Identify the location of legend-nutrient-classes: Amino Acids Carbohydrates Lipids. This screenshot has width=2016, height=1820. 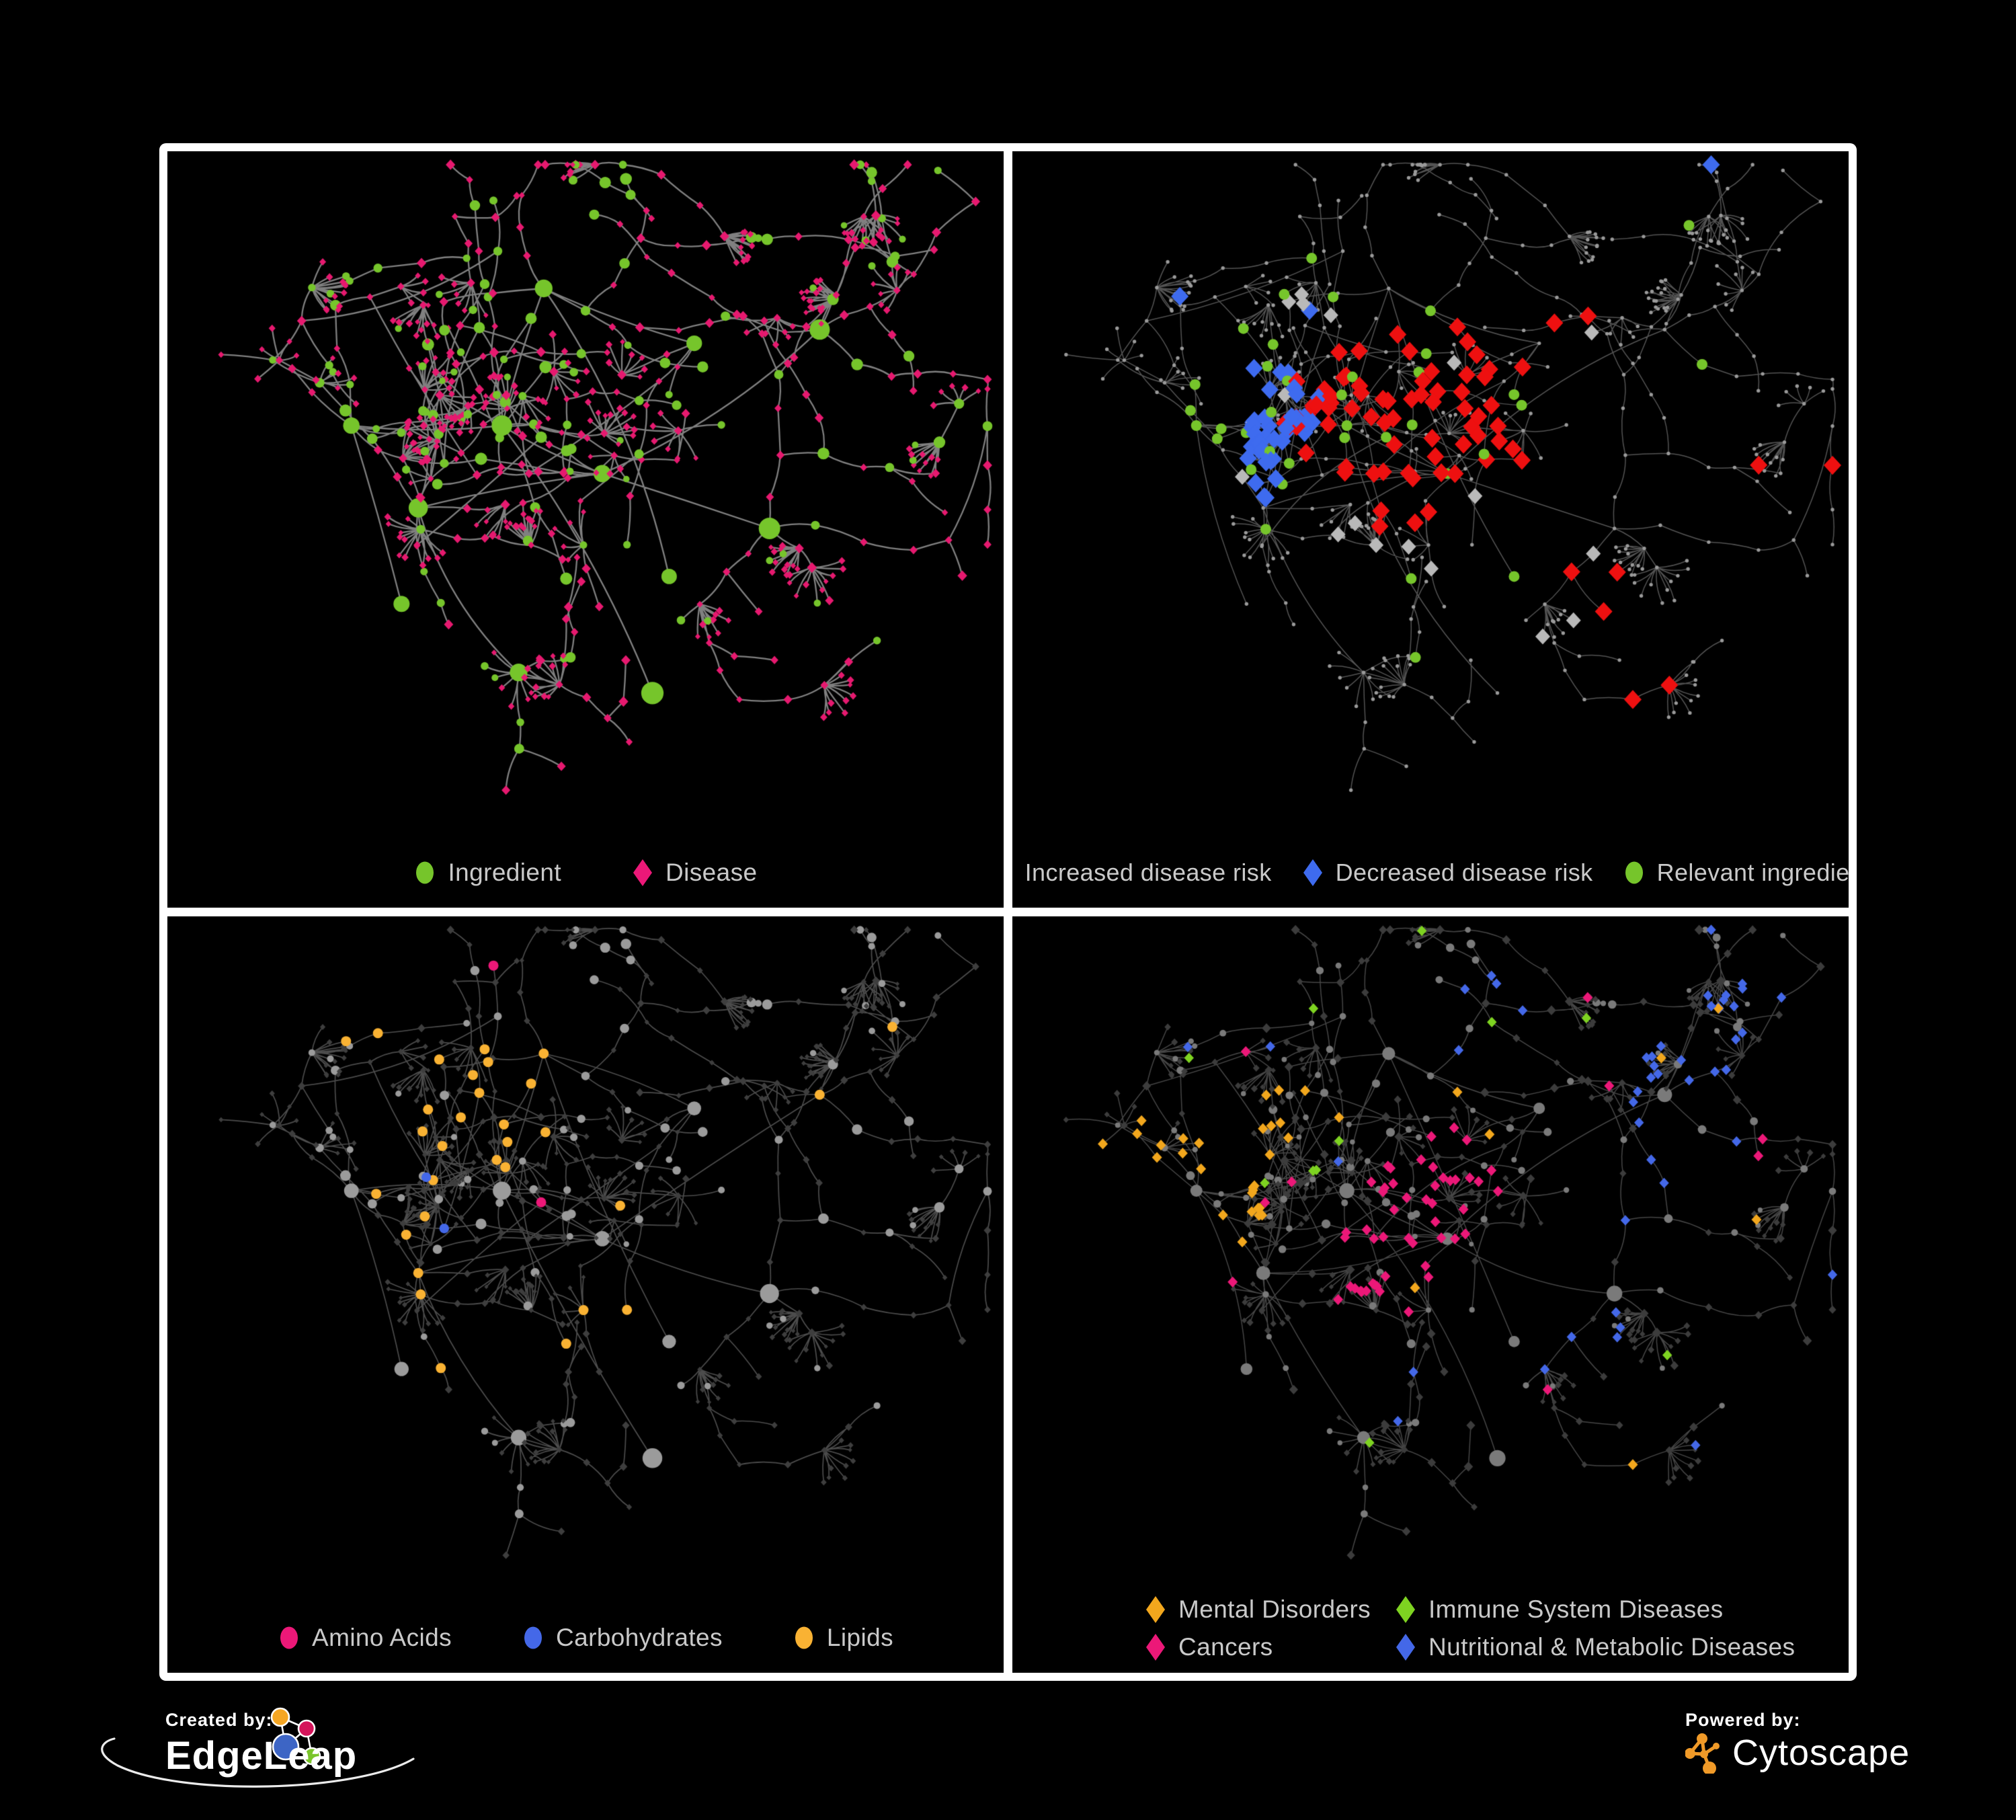
(585, 1638).